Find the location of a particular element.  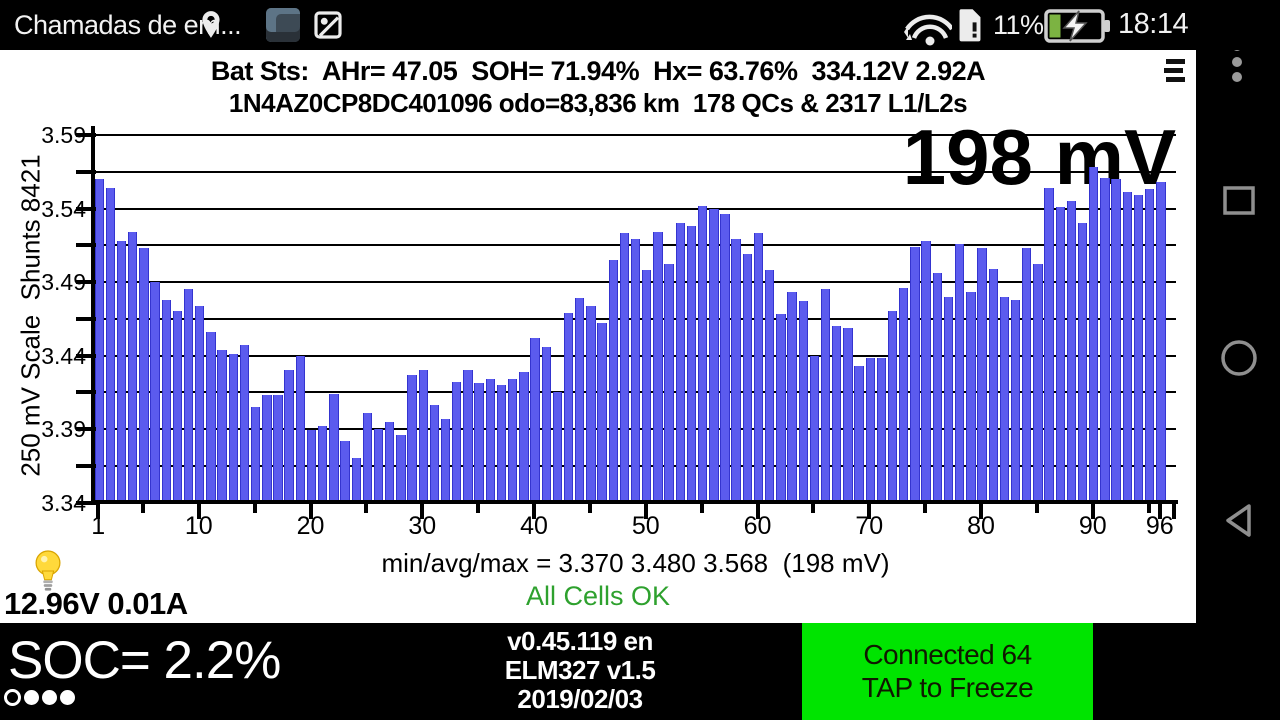

freeze-hint: TAP to Freeze is located at coordinates (947, 687).